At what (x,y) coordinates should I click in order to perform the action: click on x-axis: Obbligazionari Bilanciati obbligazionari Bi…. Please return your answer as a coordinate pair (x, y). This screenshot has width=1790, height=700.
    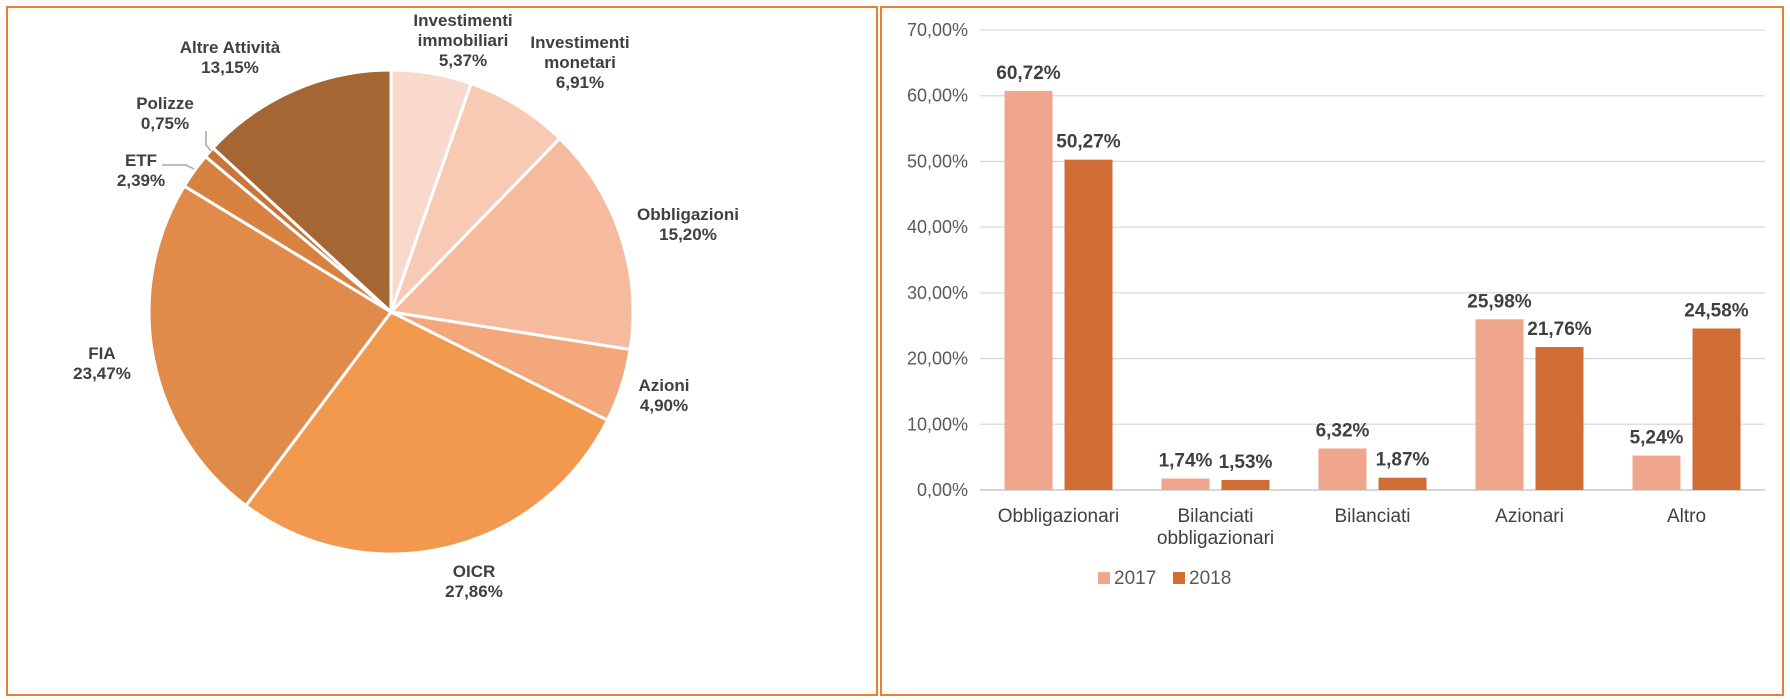
    Looking at the image, I should click on (1352, 527).